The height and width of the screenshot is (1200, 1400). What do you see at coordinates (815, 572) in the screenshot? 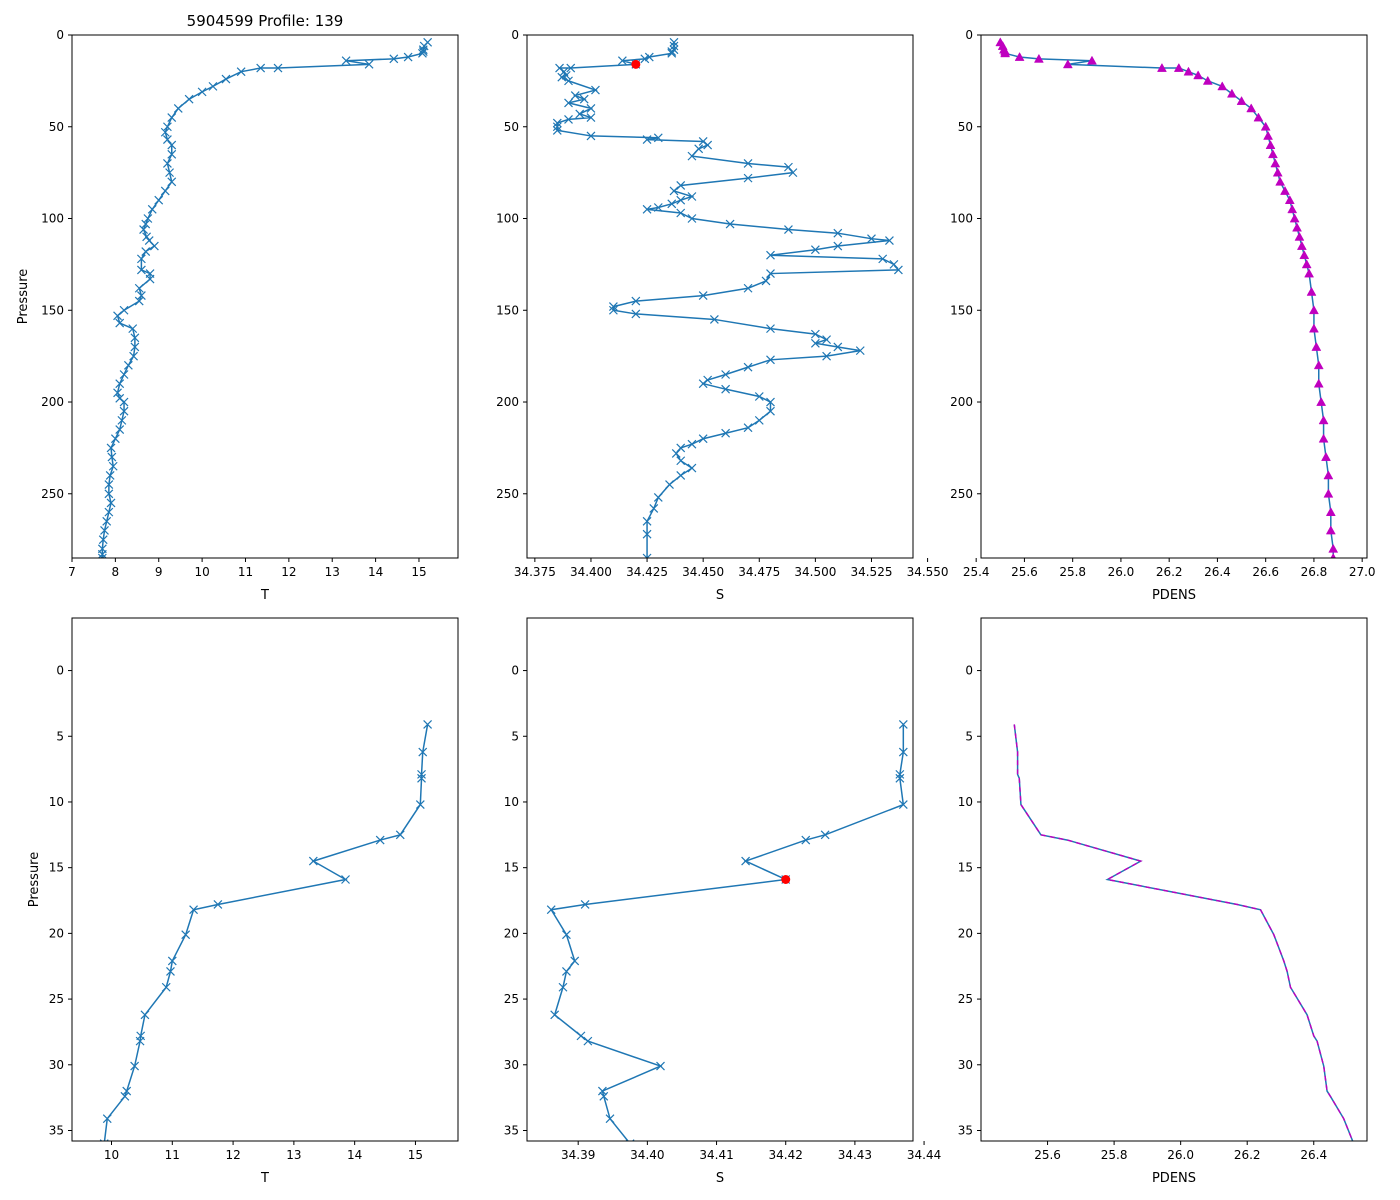
I see `x-tick-label: 34.500` at bounding box center [815, 572].